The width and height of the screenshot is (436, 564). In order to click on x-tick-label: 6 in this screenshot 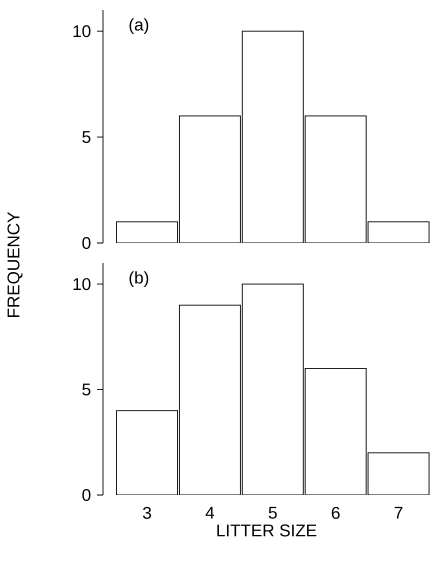, I will do `click(336, 512)`.